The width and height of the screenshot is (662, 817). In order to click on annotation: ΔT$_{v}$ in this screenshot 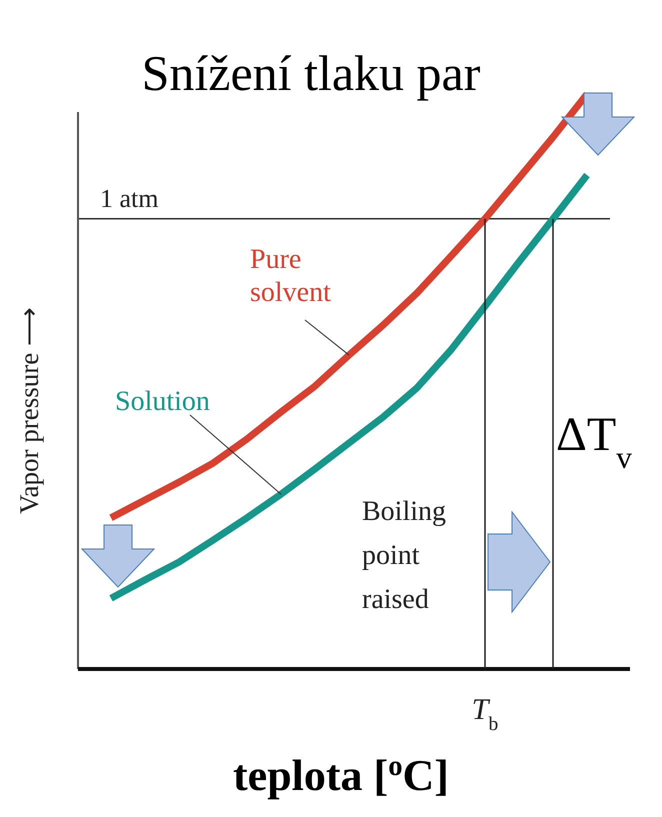, I will do `click(594, 441)`.